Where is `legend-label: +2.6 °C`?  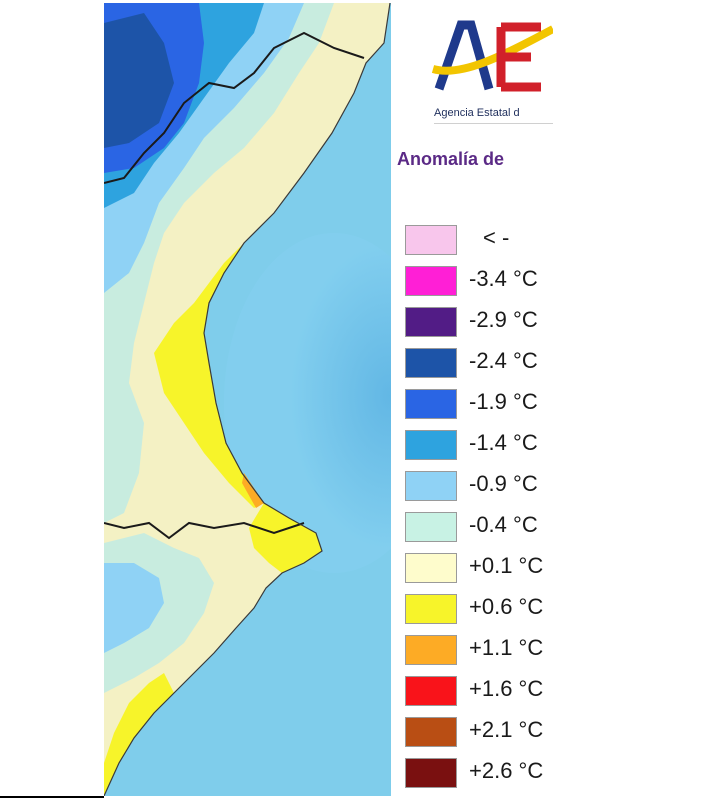 legend-label: +2.6 °C is located at coordinates (506, 770).